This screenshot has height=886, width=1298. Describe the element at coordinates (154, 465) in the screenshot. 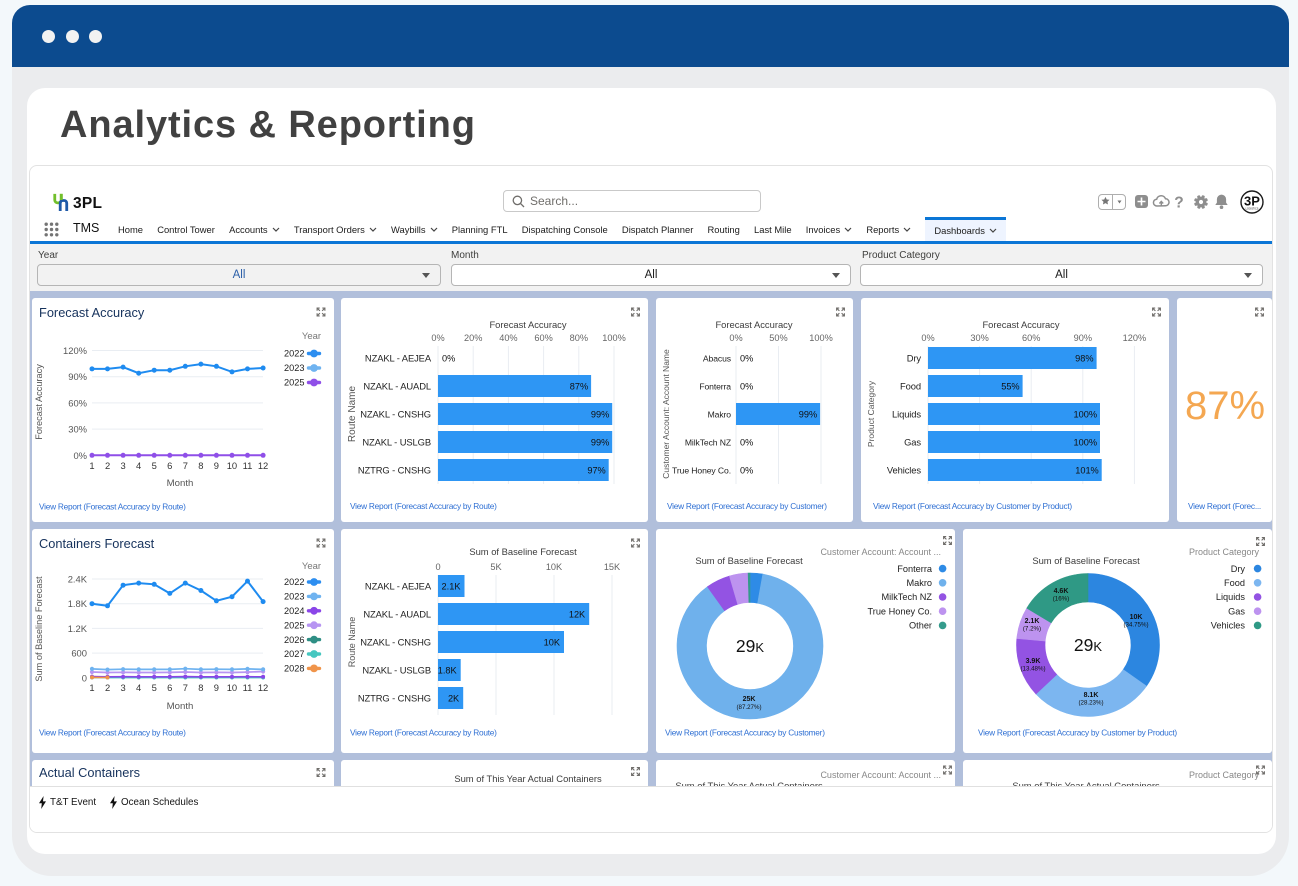

I see `svg-text: 5` at that location.